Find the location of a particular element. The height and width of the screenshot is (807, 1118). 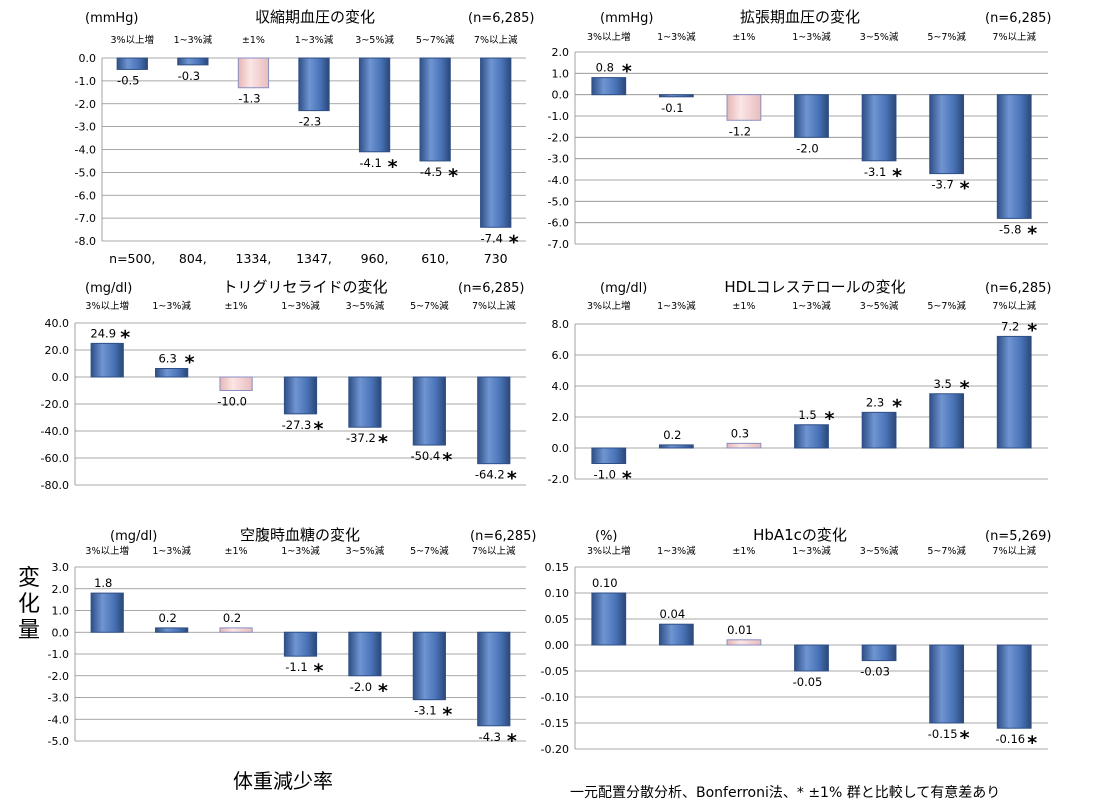

y-tick-label: 6.0 is located at coordinates (561, 355).